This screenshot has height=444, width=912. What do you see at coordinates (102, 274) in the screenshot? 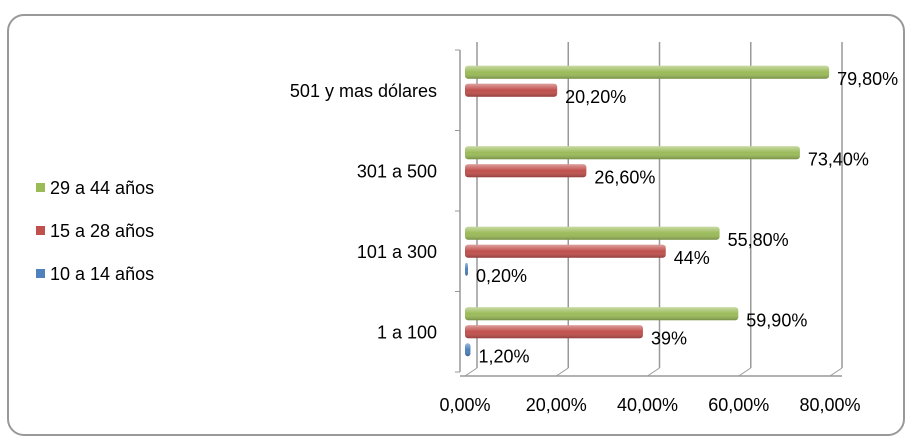
I see `legend-label: 10 a 14 años` at bounding box center [102, 274].